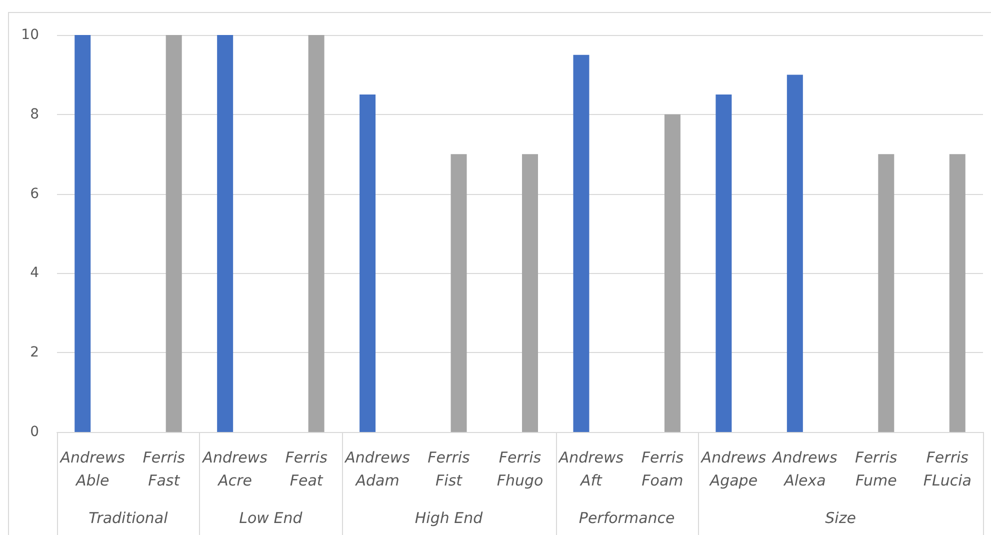  I want to click on y-tick-label: 0, so click(34, 432).